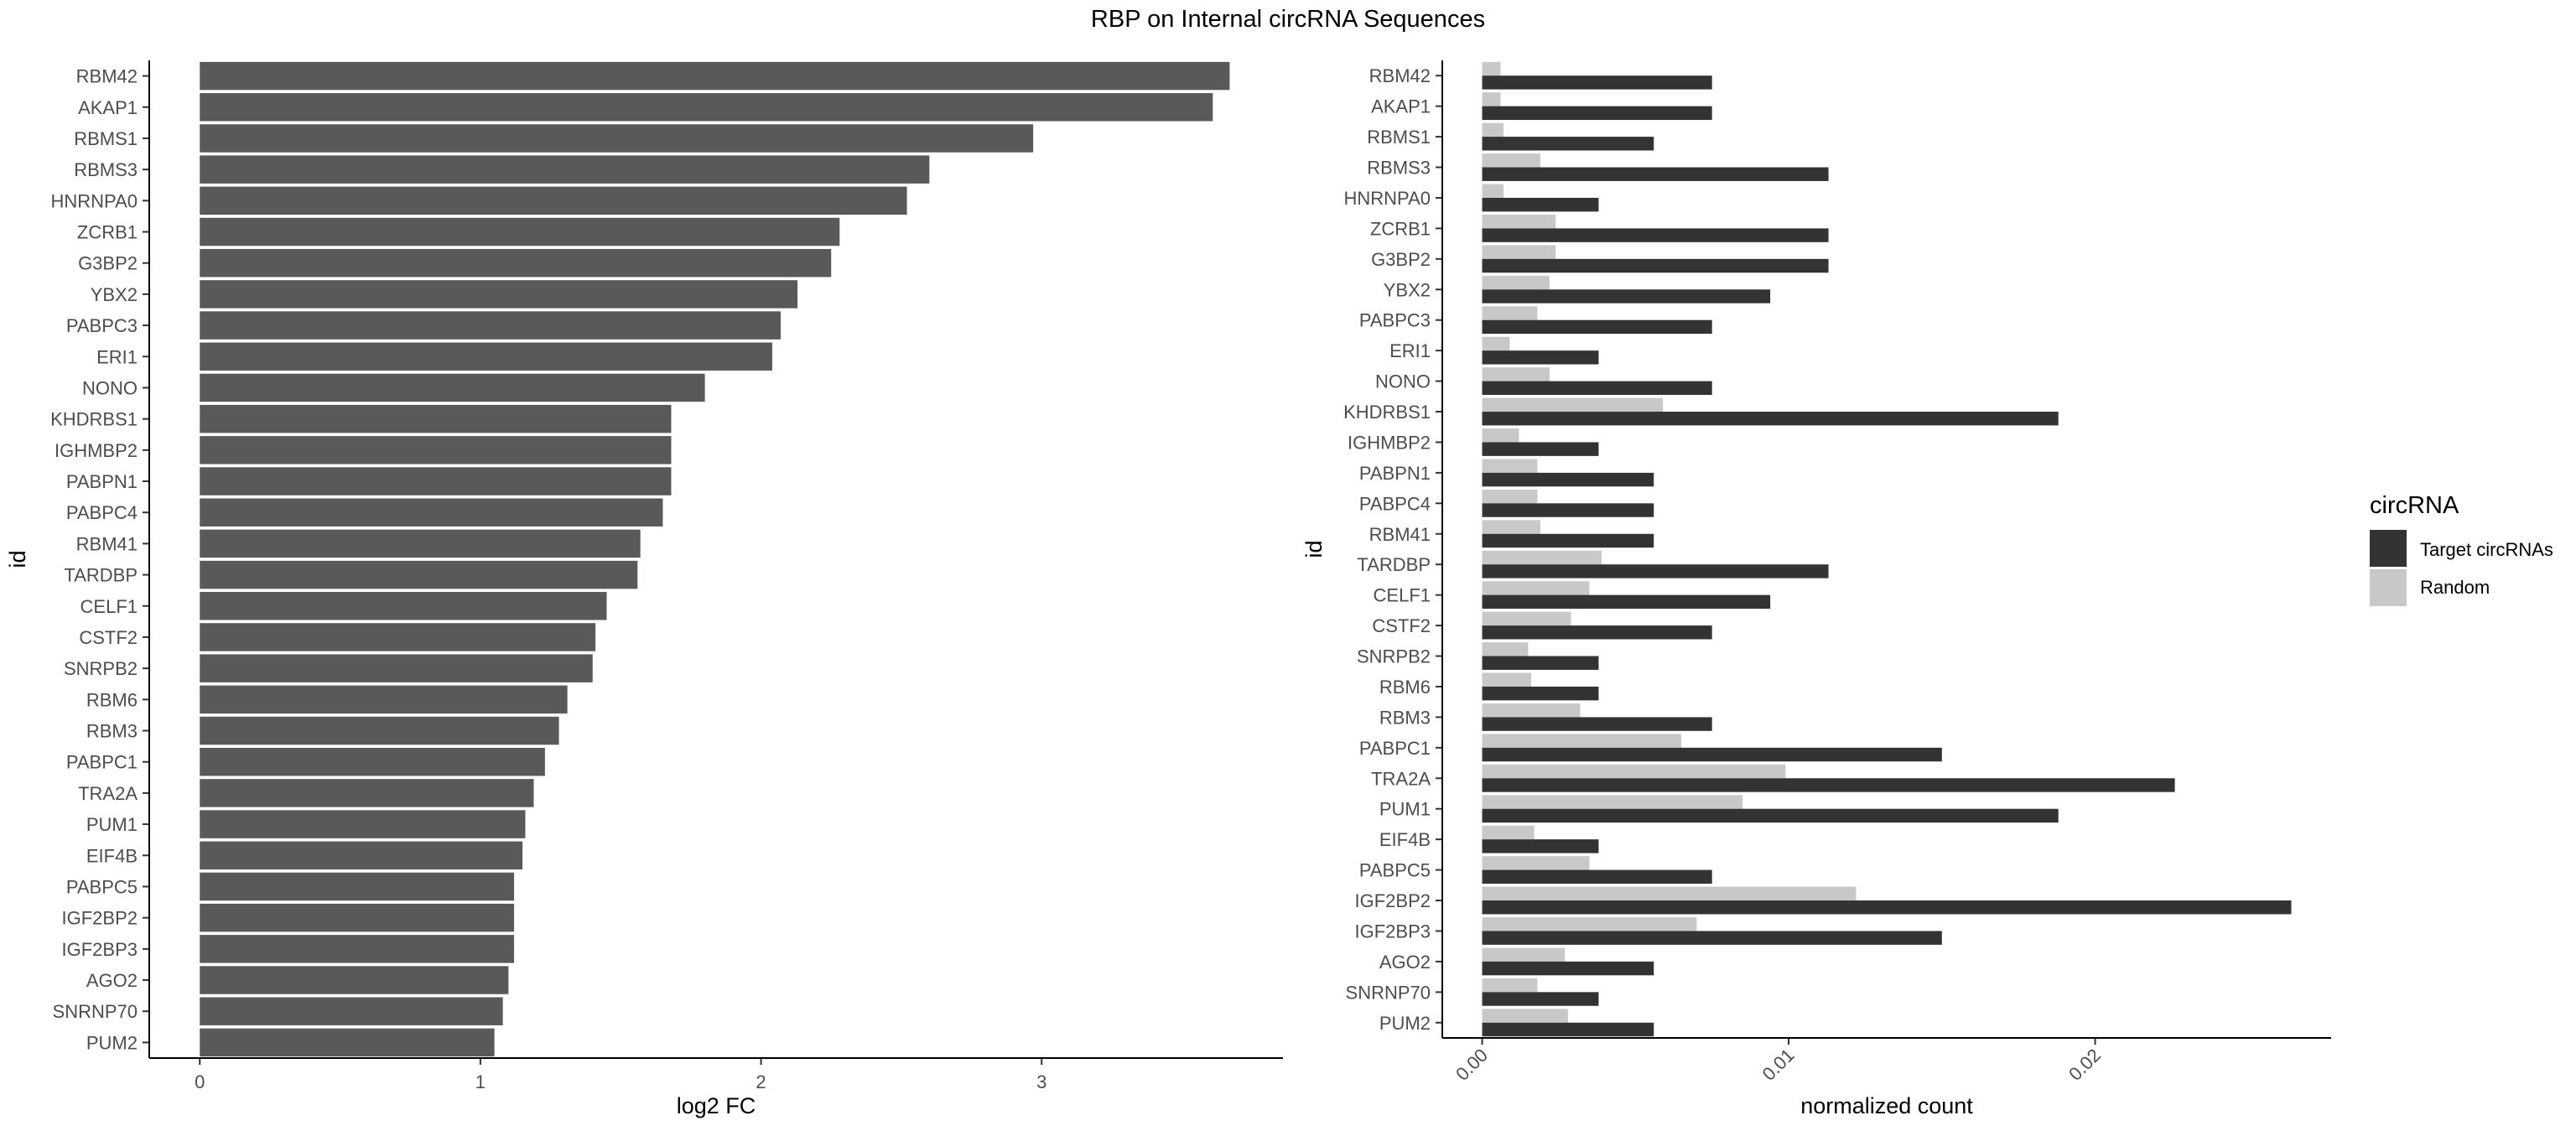 The width and height of the screenshot is (2576, 1131). I want to click on right-bar-target-rbm41, so click(1568, 540).